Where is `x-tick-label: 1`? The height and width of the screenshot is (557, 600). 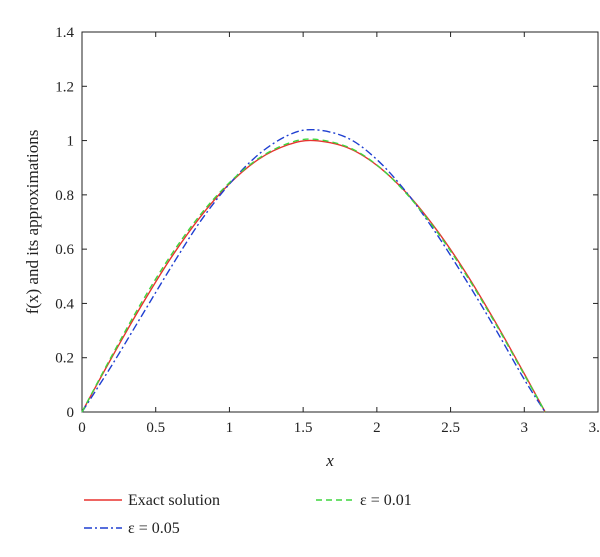 x-tick-label: 1 is located at coordinates (230, 428).